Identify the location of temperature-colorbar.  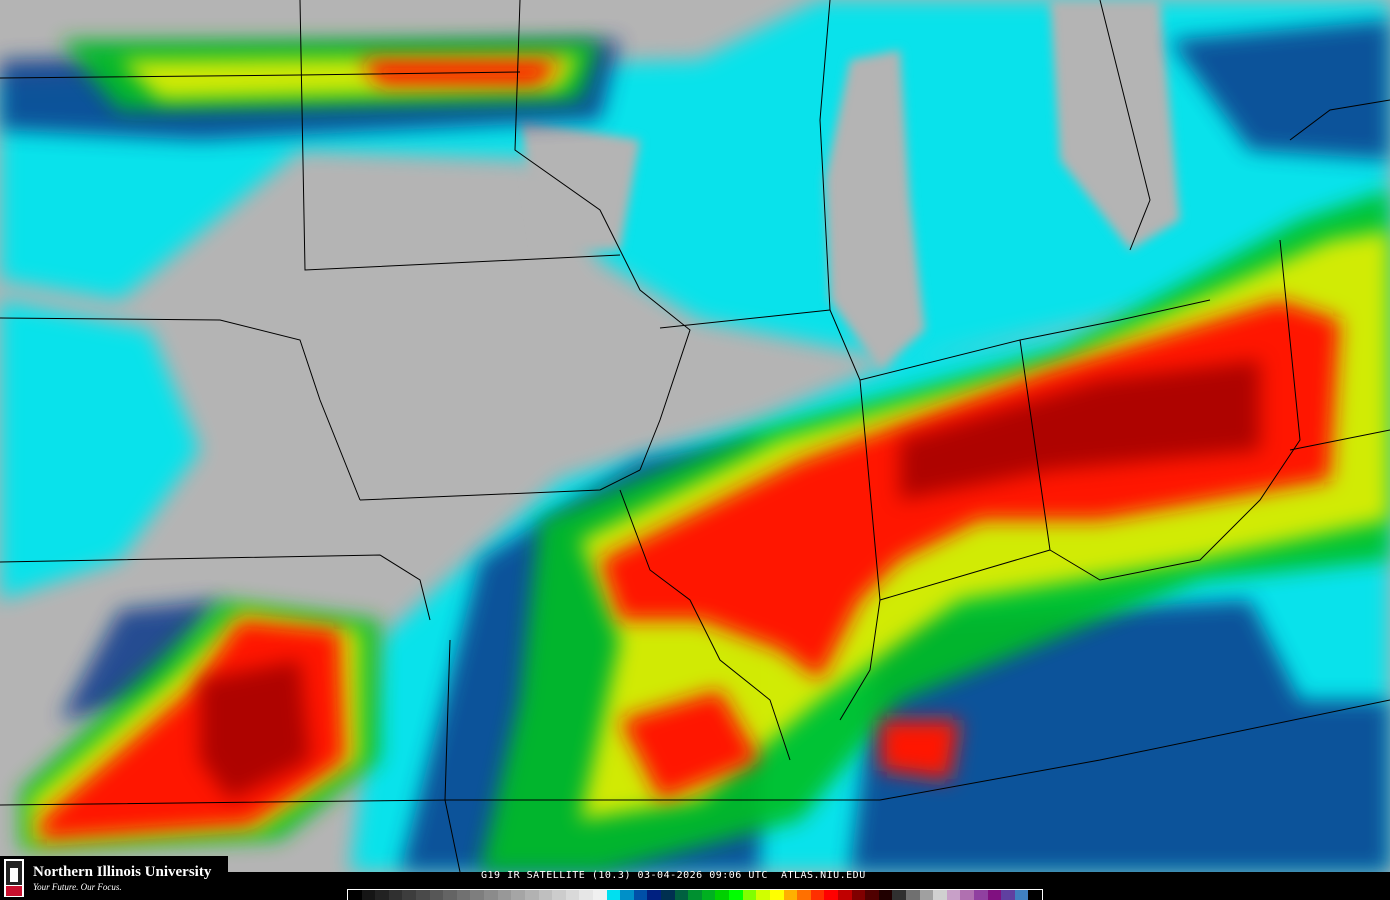
(695, 894).